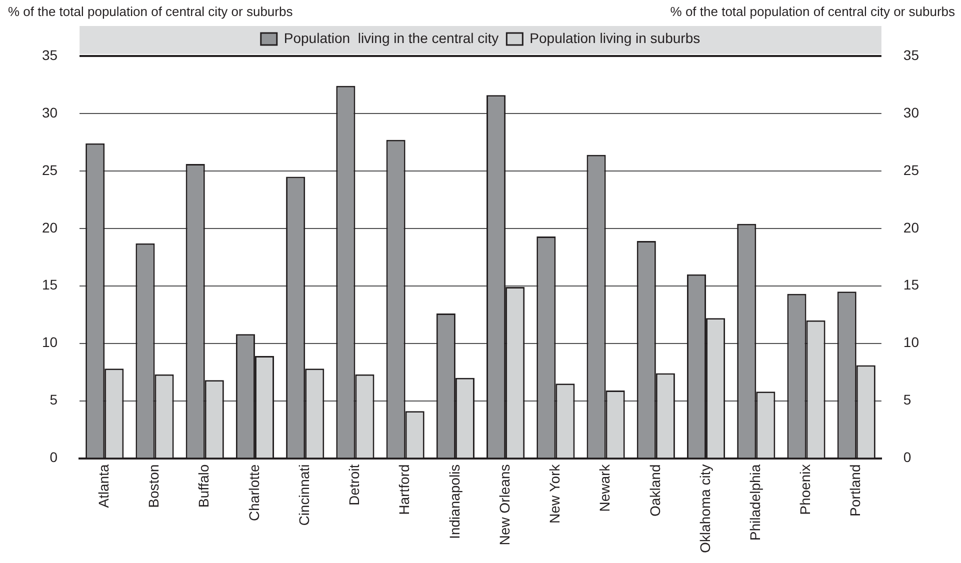 The width and height of the screenshot is (961, 563). What do you see at coordinates (504, 505) in the screenshot?
I see `x-tick-label: New Orleans` at bounding box center [504, 505].